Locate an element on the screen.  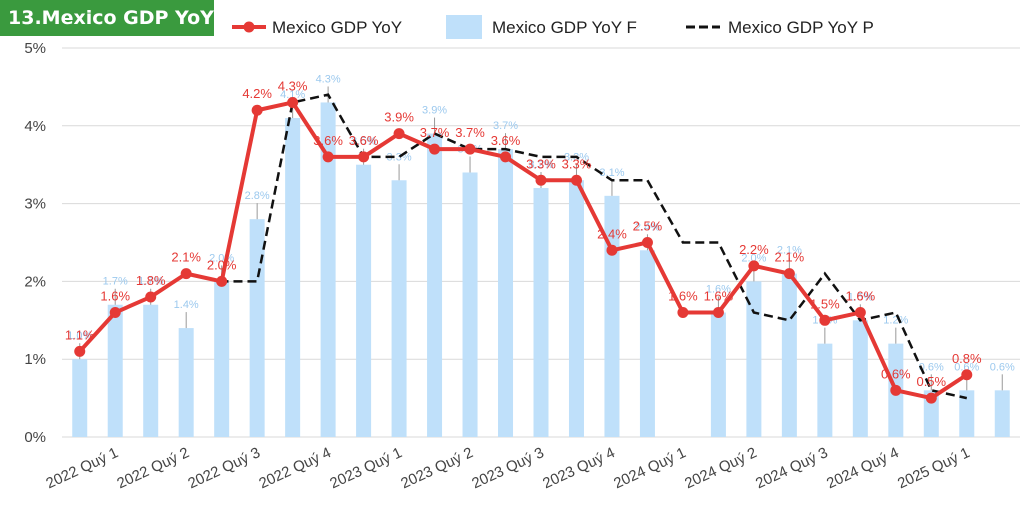
legend-item-forecast: Mexico GDP YoY F is located at coordinates (541, 27).